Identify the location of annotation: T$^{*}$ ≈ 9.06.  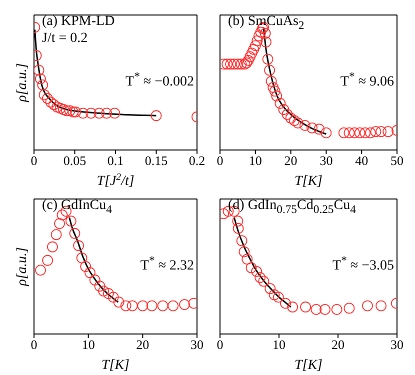
(367, 80).